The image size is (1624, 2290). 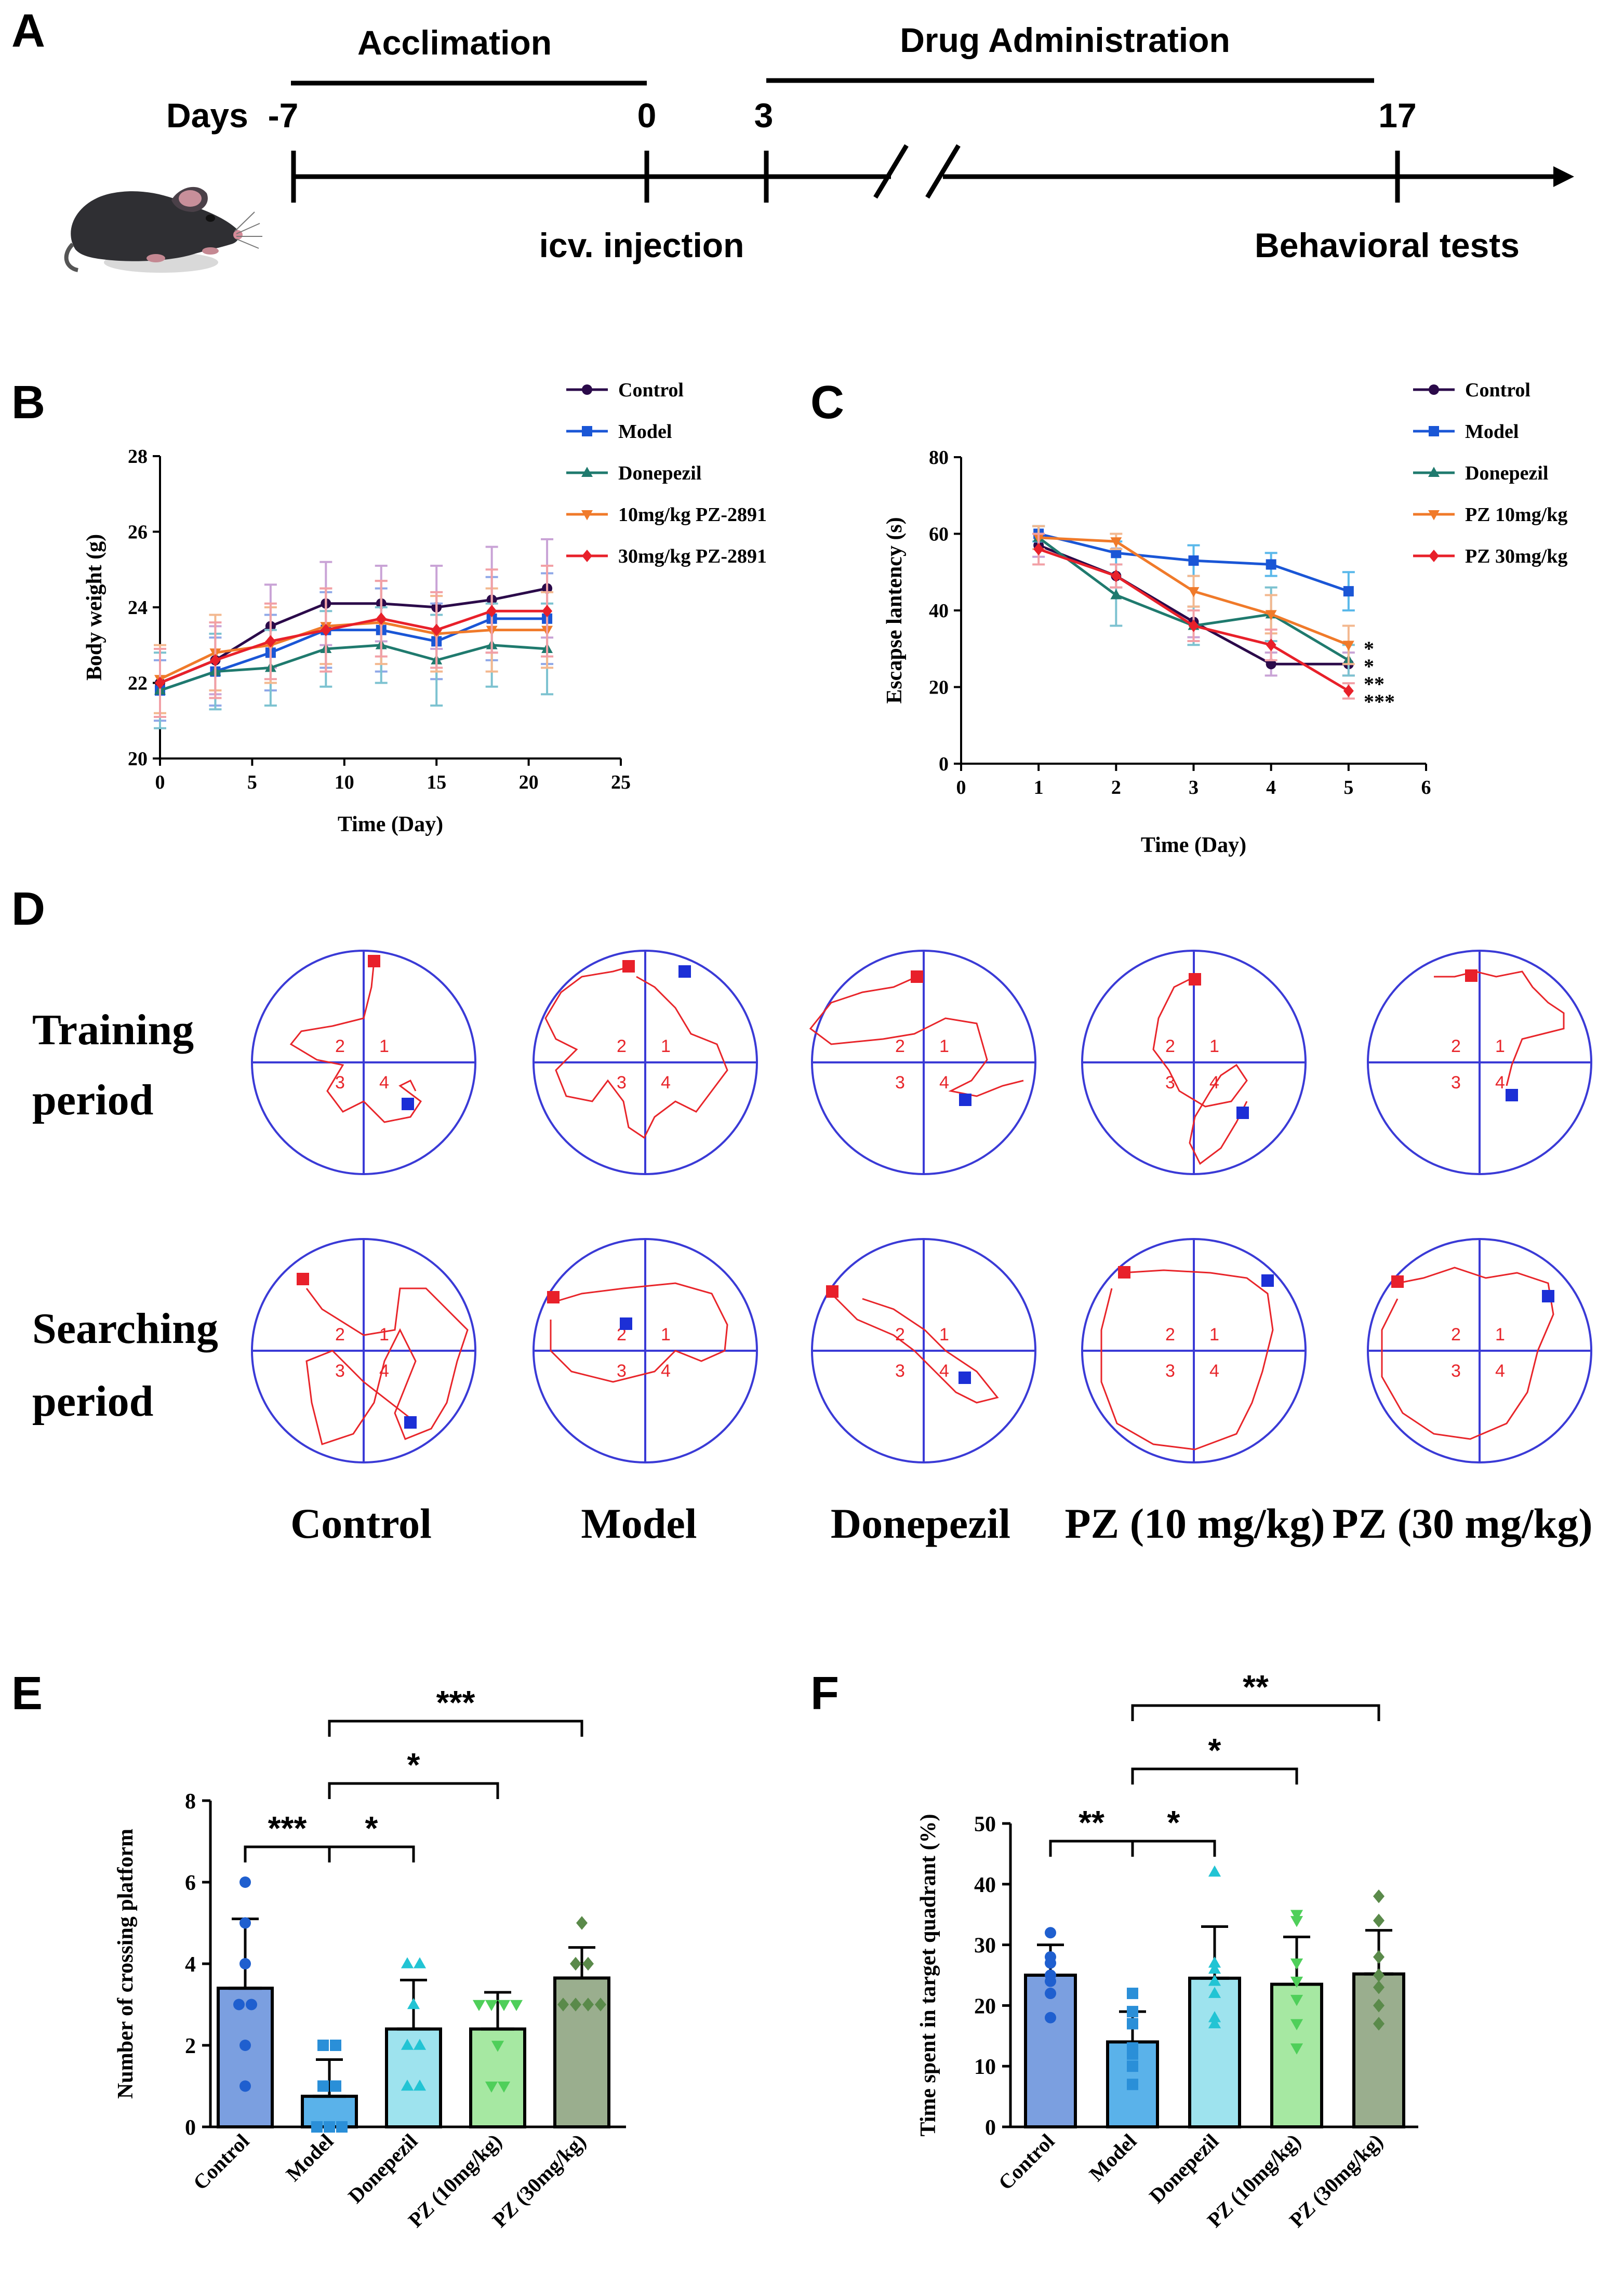 What do you see at coordinates (639, 1333) in the screenshot?
I see `swim-track` at bounding box center [639, 1333].